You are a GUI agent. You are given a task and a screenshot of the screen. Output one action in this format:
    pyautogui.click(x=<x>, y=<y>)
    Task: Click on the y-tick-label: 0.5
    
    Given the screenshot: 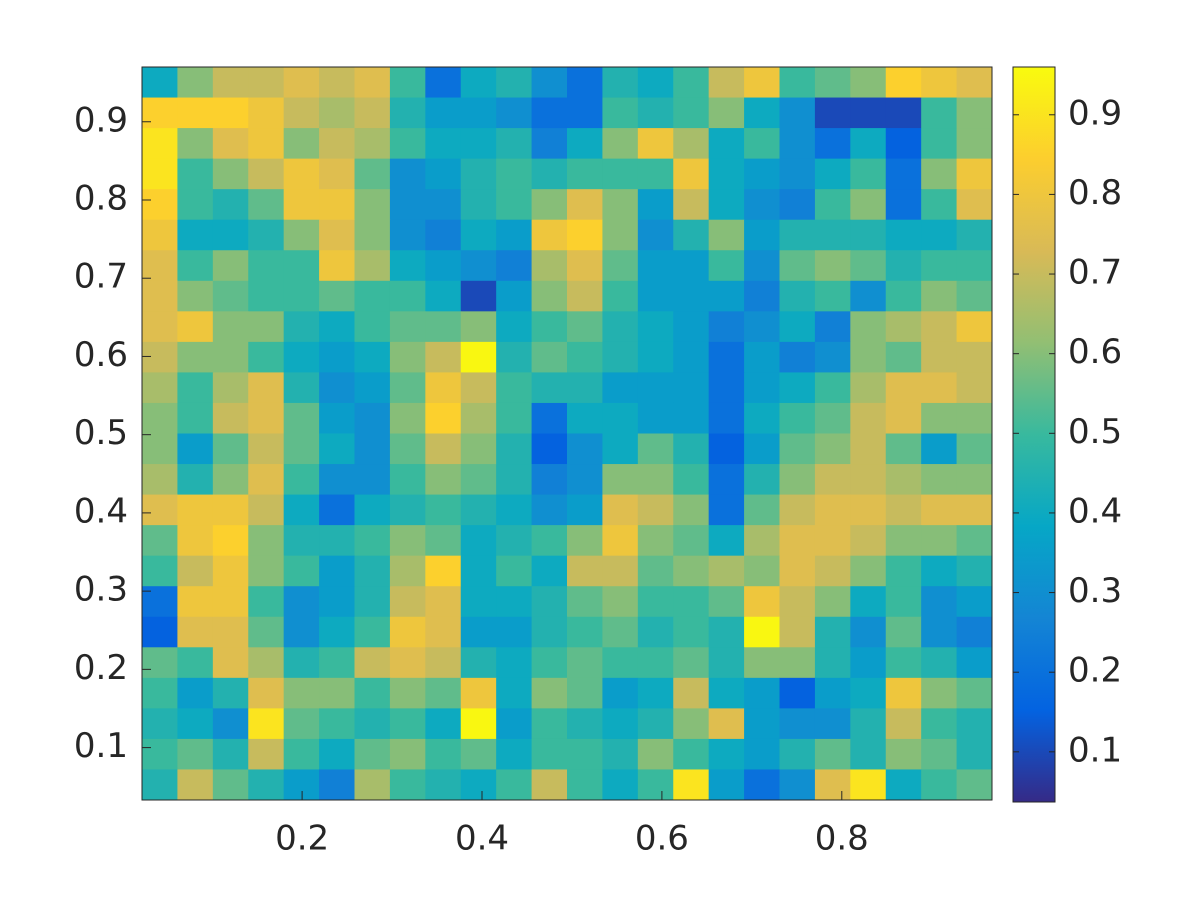 What is the action you would take?
    pyautogui.click(x=101, y=433)
    